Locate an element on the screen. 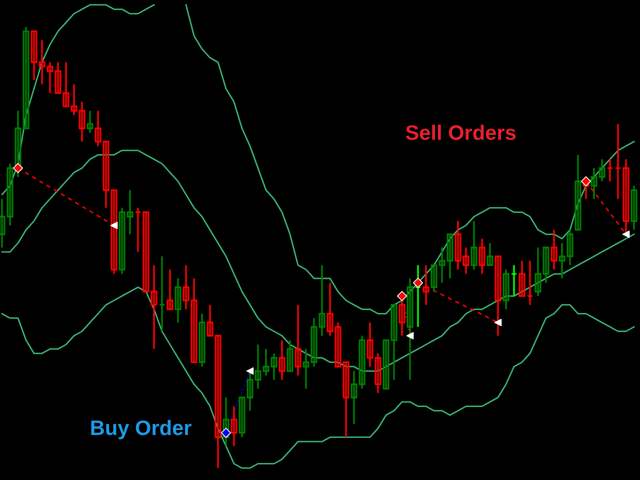 The height and width of the screenshot is (480, 640). annotation: Sell Orders is located at coordinates (461, 132).